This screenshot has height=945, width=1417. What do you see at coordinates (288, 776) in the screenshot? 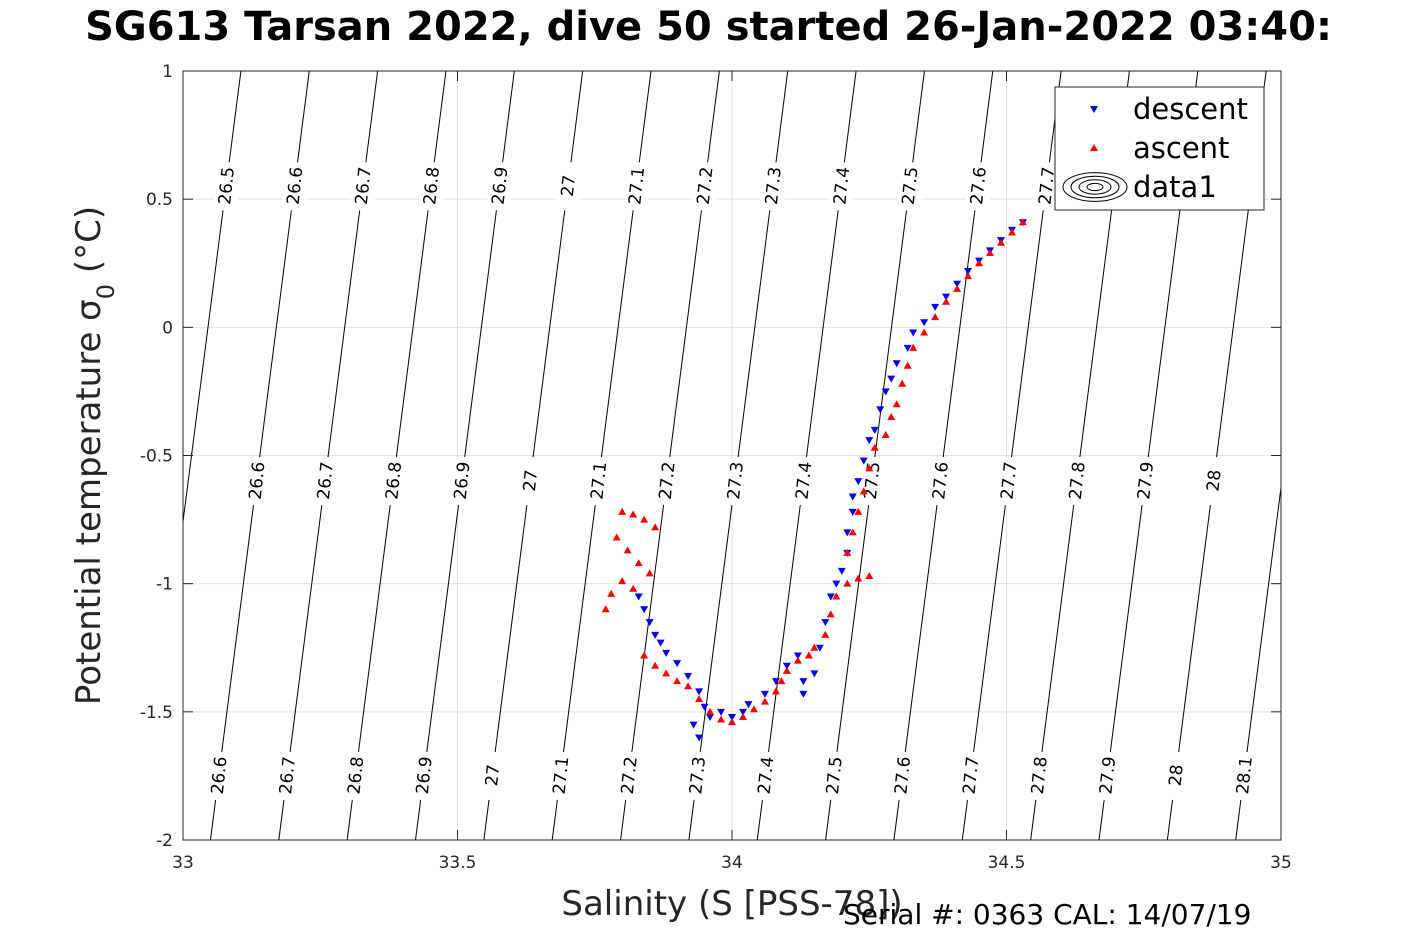
I see `contour-label: 26.7` at bounding box center [288, 776].